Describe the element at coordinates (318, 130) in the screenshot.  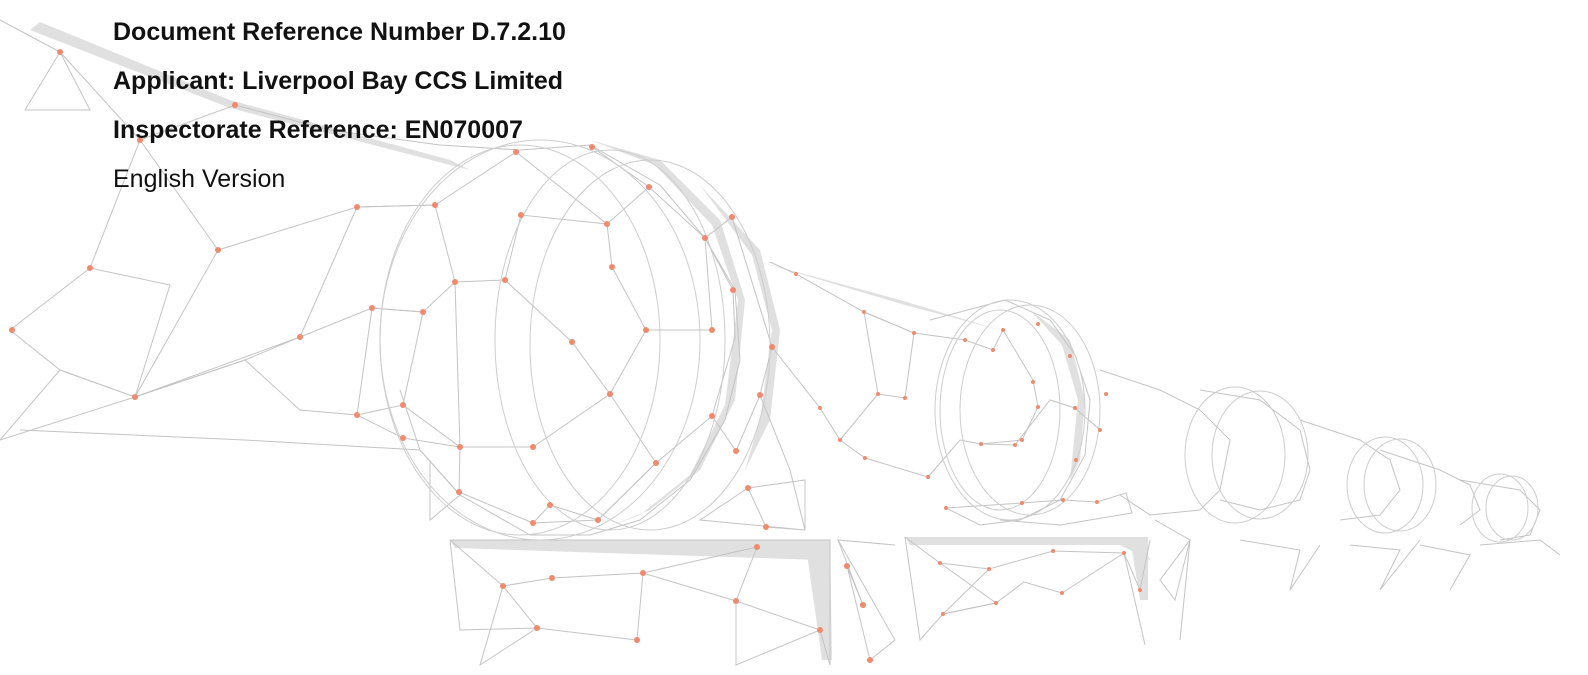
I see `inspectorate-reference: Inspectorate Reference: EN070007` at that location.